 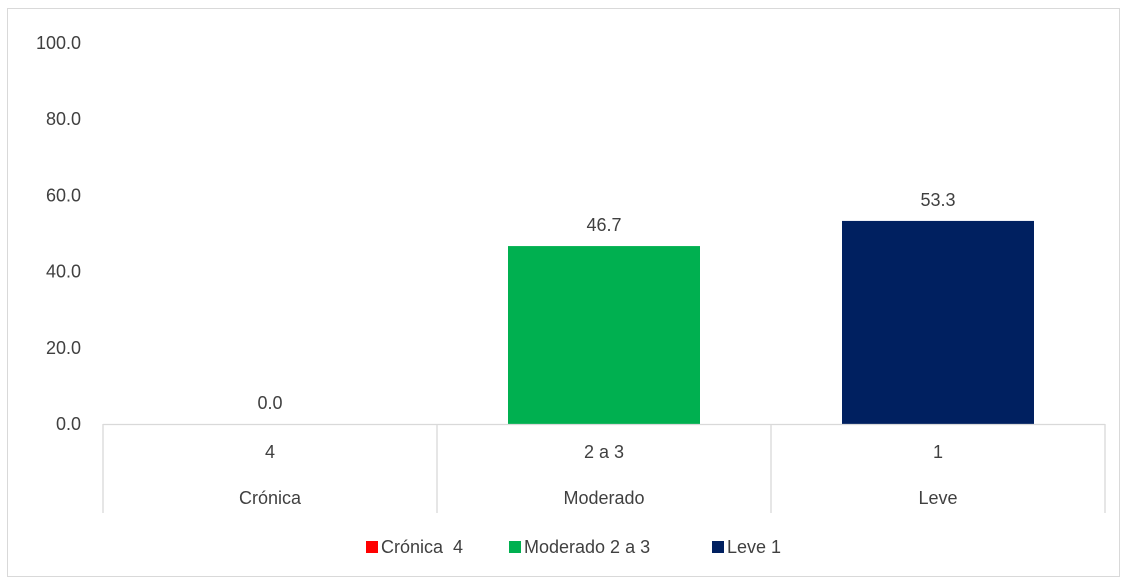 I want to click on legend-label: Moderado 2 a 3, so click(x=587, y=547).